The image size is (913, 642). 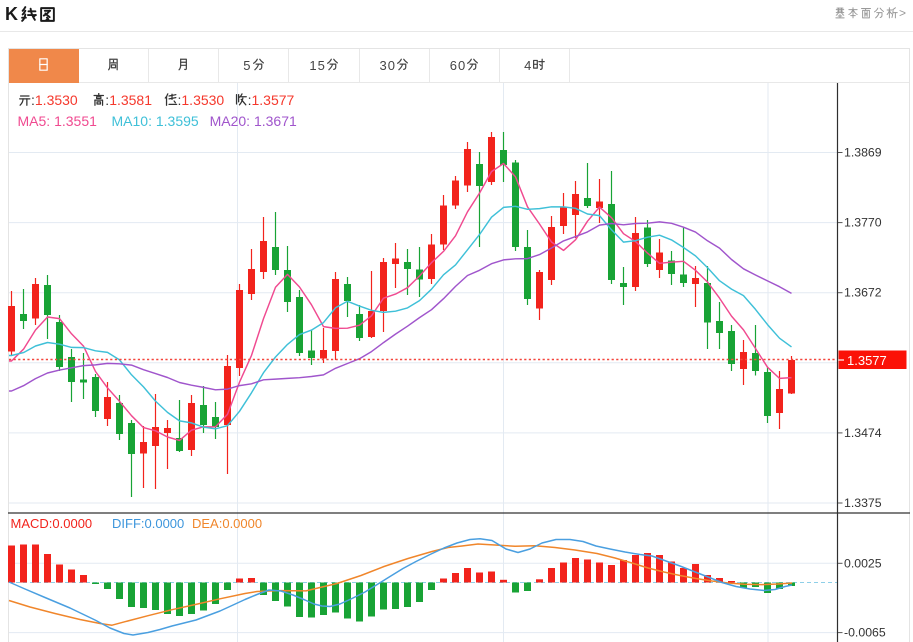 What do you see at coordinates (863, 433) in the screenshot?
I see `svg-text: 1.3474` at bounding box center [863, 433].